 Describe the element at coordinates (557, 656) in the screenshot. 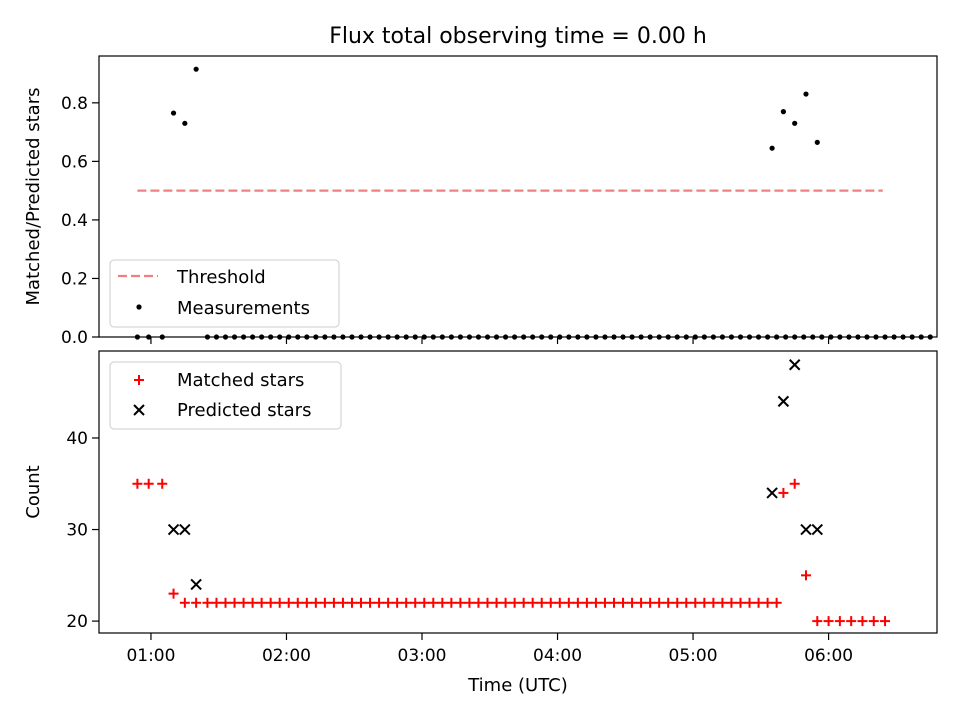

I see `x-tick-label: 04:00` at that location.